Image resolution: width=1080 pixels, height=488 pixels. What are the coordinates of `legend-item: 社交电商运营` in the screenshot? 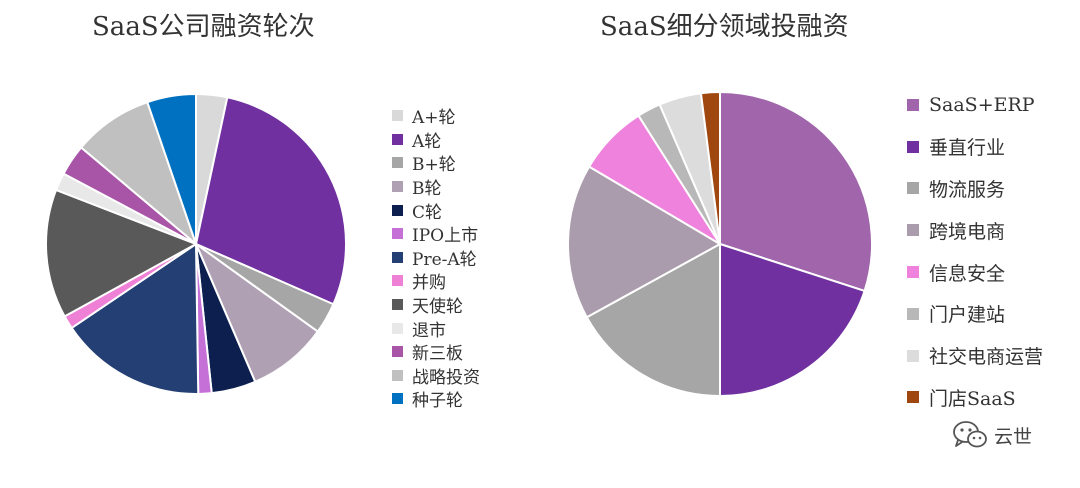 It's located at (975, 356).